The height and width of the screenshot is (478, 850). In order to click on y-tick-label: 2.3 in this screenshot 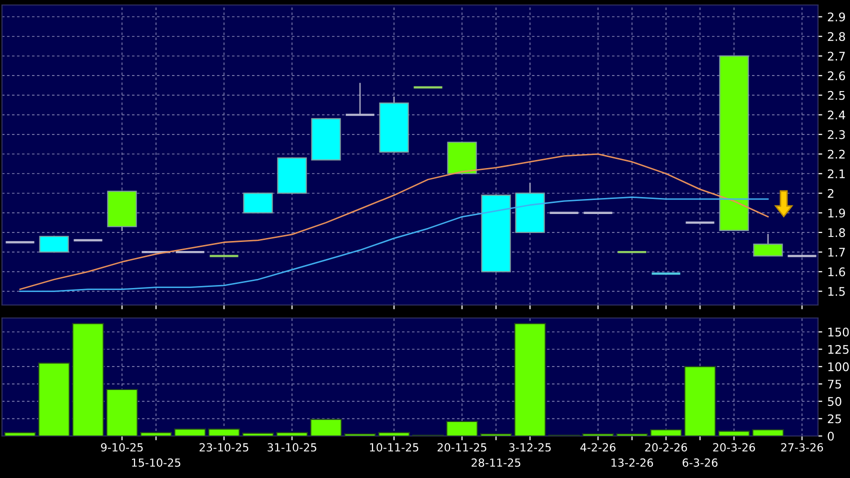, I will do `click(836, 135)`.